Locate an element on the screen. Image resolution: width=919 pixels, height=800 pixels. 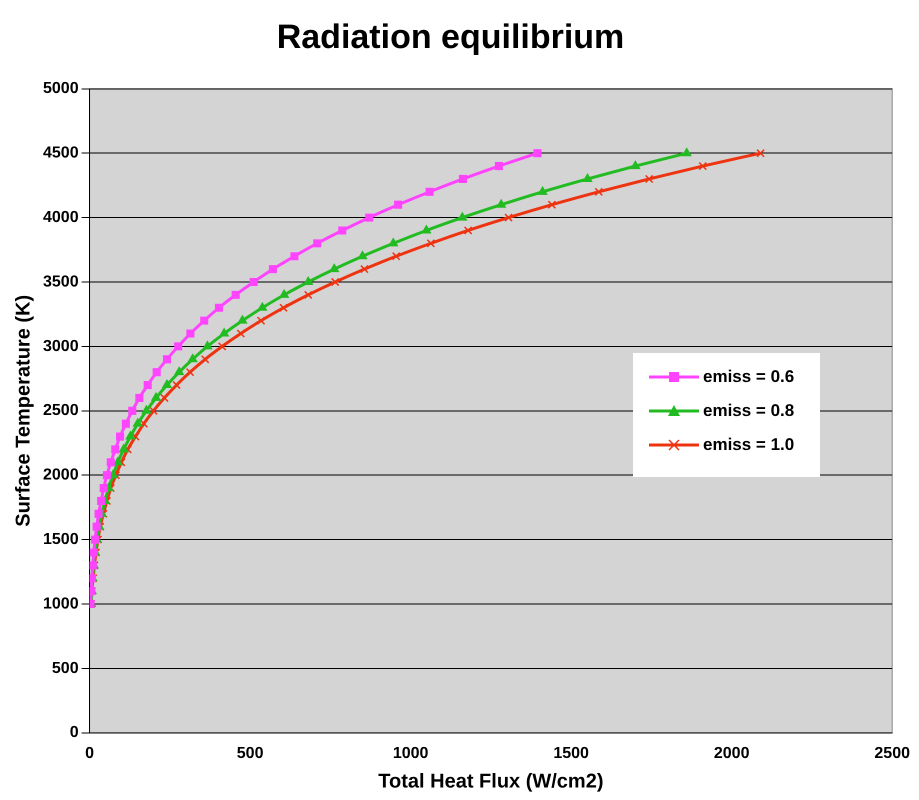
x-tick-label: 2000 is located at coordinates (732, 753).